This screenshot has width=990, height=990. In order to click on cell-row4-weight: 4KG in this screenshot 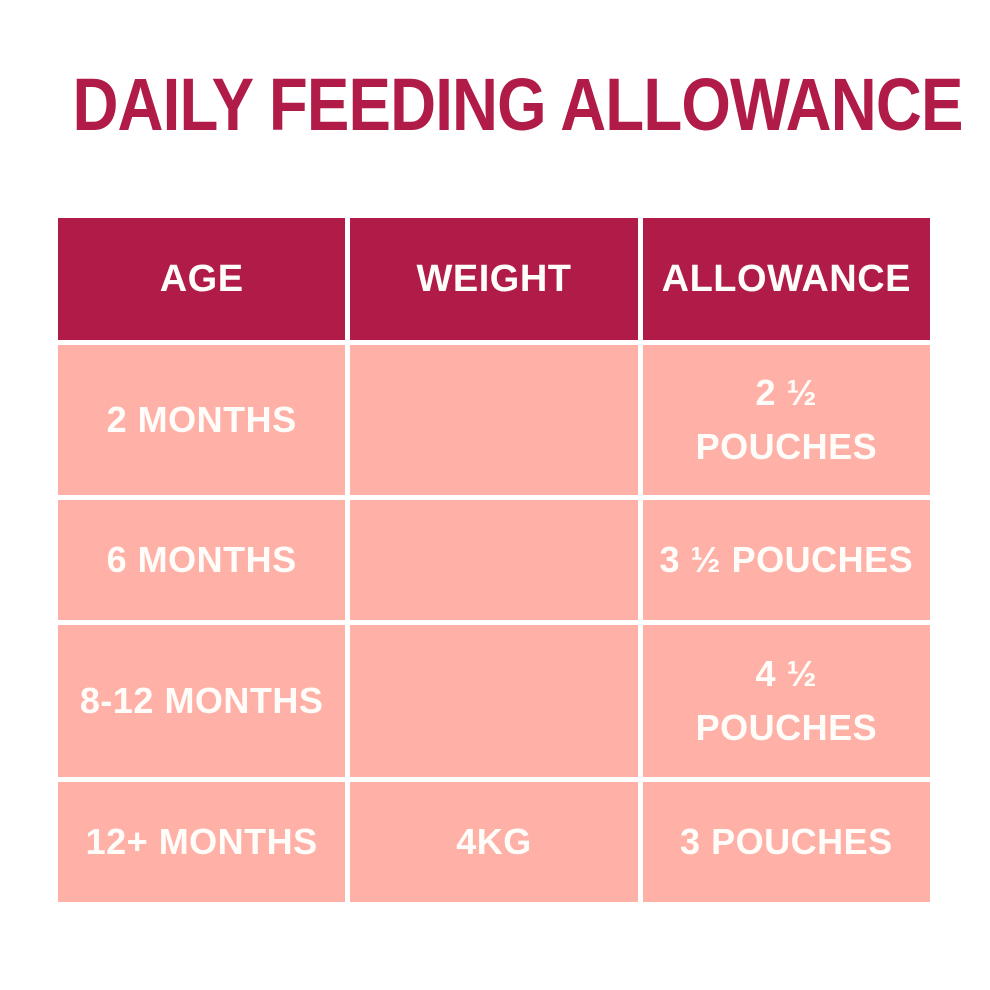, I will do `click(494, 842)`.